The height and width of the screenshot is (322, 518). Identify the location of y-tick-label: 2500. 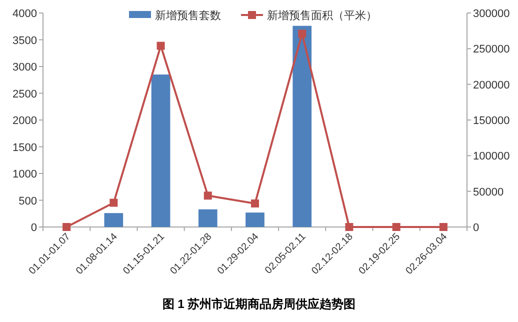
(24, 94).